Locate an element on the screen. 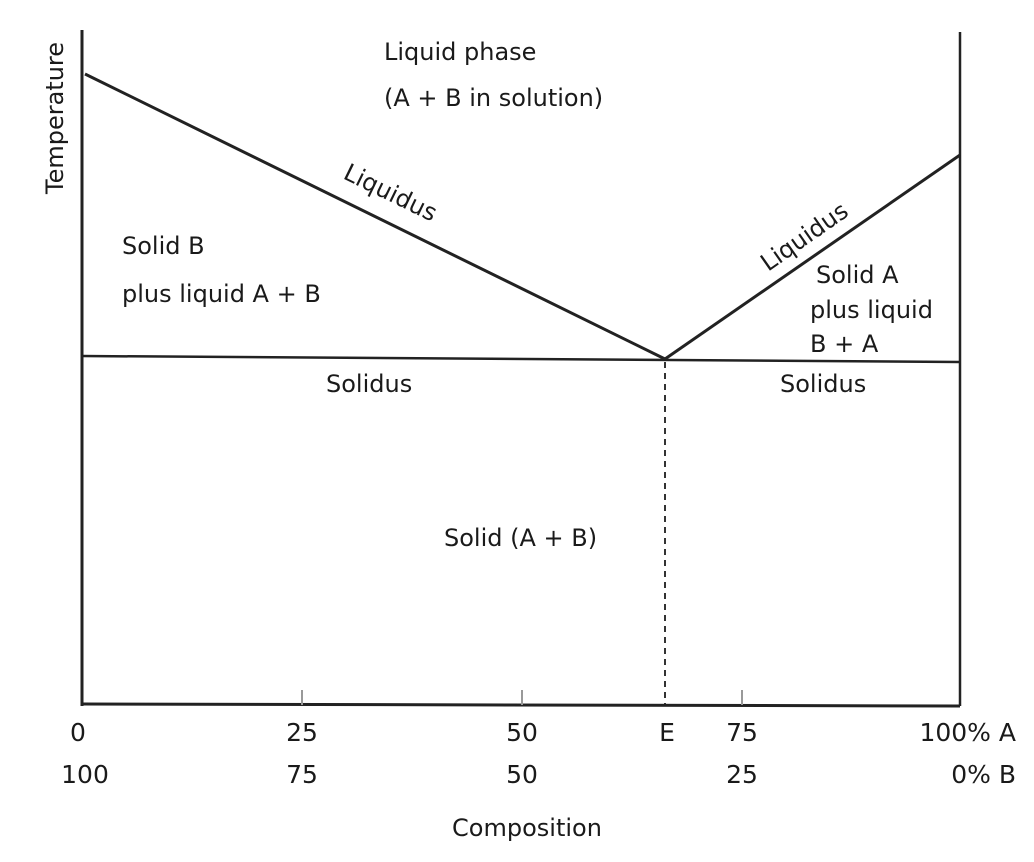  solid-b-sub-label: plus liquid A + B is located at coordinates (221, 294).